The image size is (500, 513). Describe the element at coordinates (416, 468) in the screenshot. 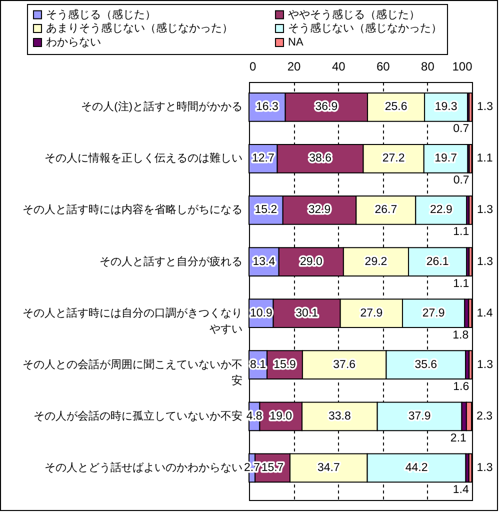

I see `data-label: 44.2` at that location.